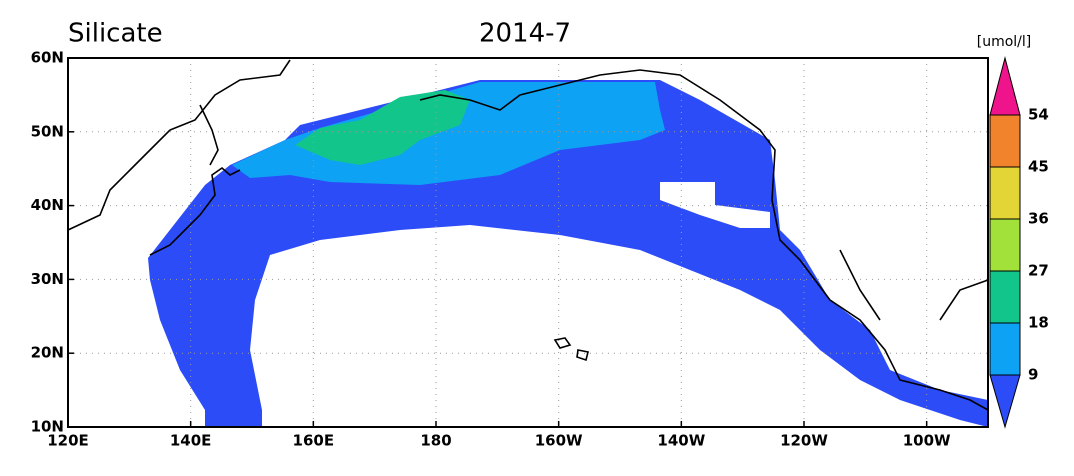  I want to click on y-tick-label: 20N, so click(47, 353).